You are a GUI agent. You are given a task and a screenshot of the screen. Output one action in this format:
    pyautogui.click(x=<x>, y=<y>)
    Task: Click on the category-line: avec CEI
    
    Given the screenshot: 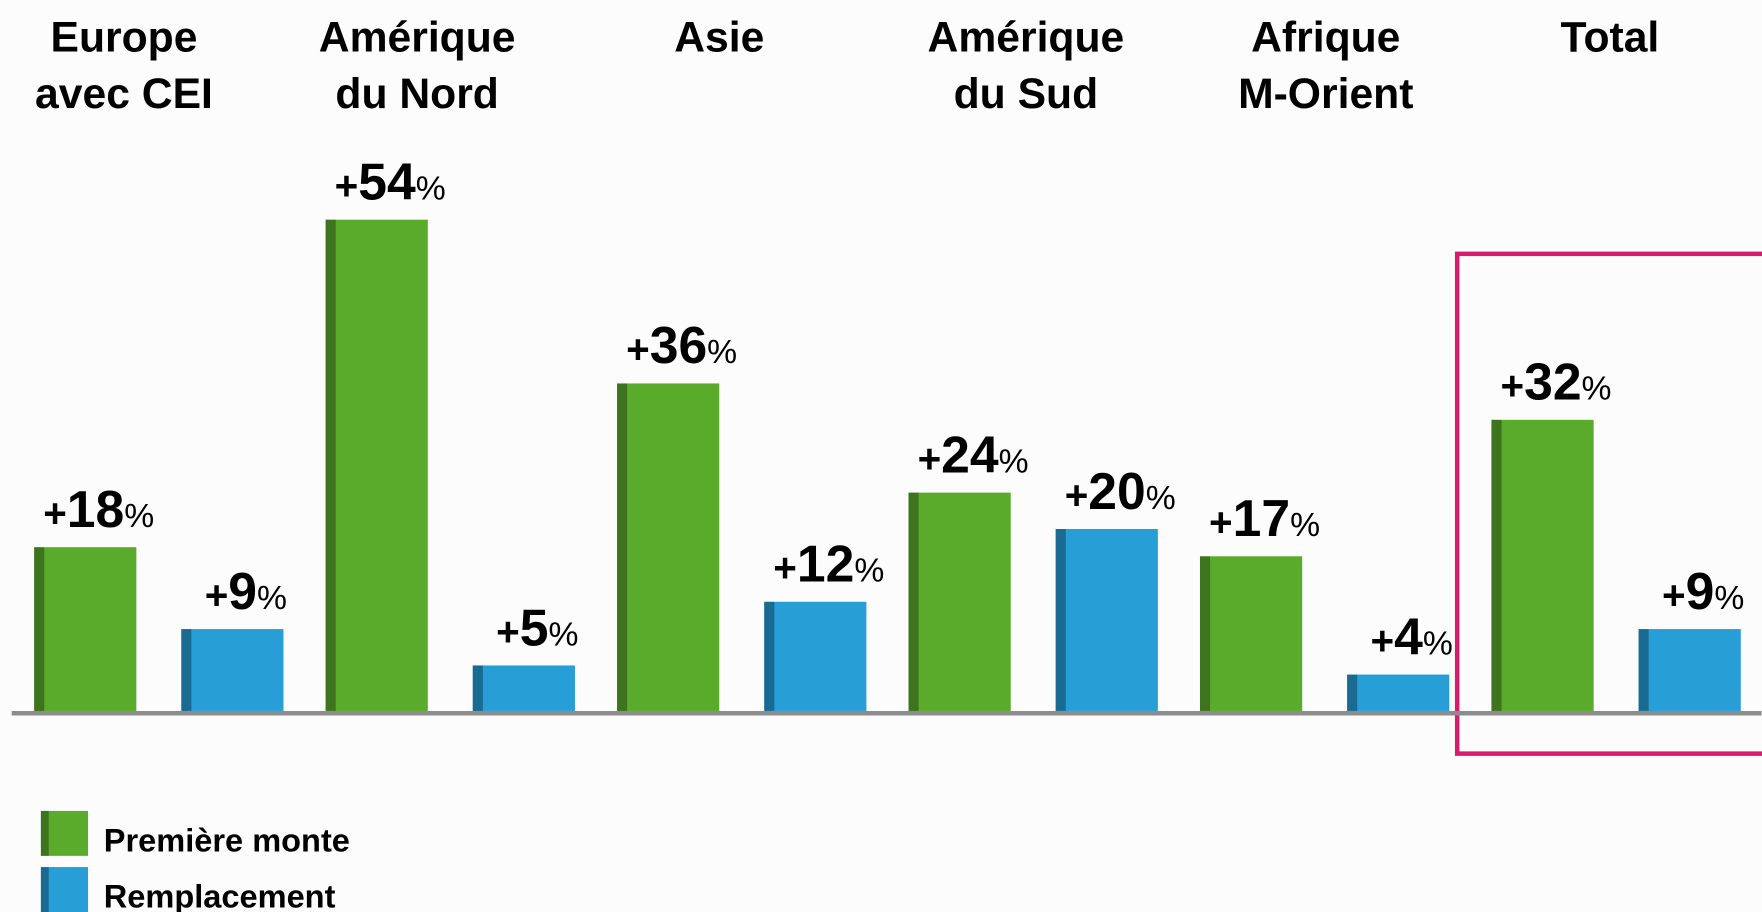 What is the action you would take?
    pyautogui.click(x=124, y=94)
    